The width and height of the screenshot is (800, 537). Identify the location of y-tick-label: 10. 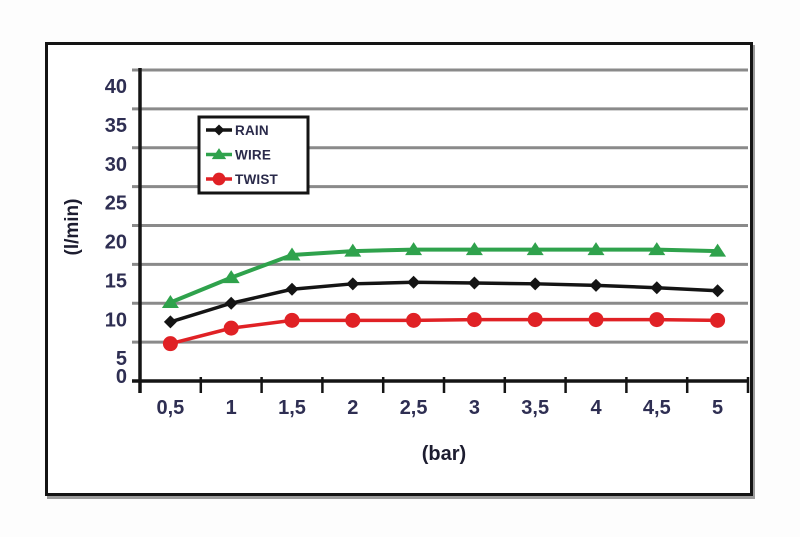
(116, 320).